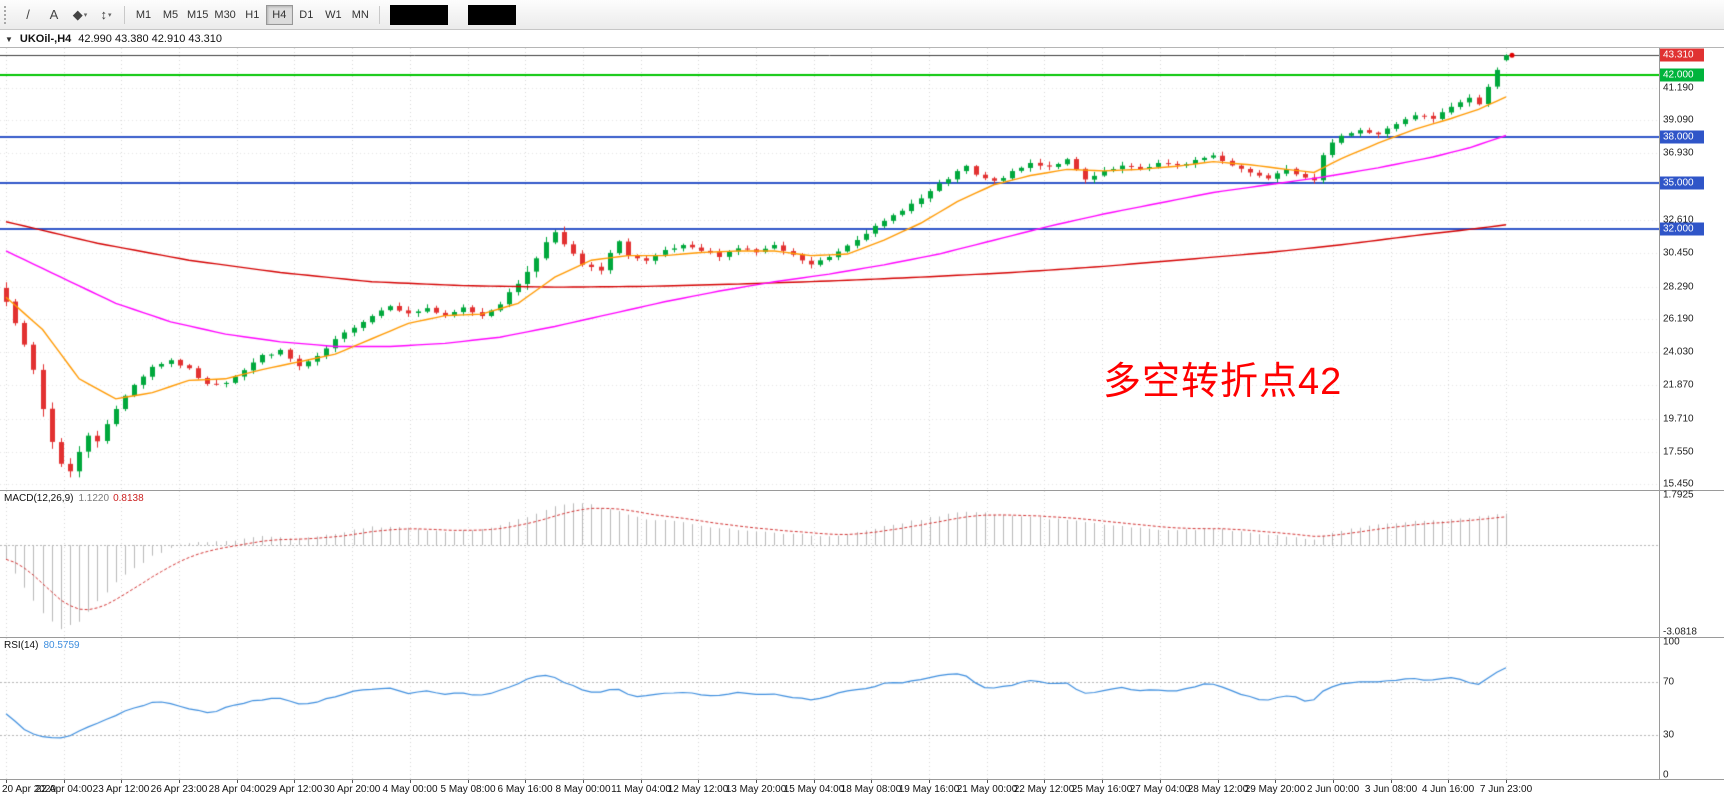 The height and width of the screenshot is (799, 1724). Describe the element at coordinates (756, 789) in the screenshot. I see `time-axis-label: 13 May 20:00` at that location.